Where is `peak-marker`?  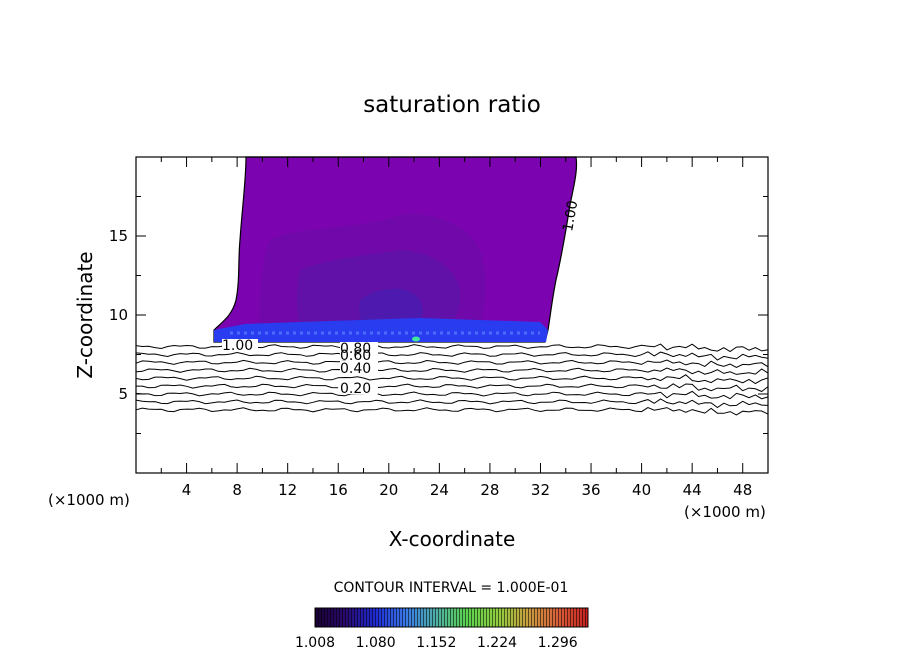 peak-marker is located at coordinates (416, 339).